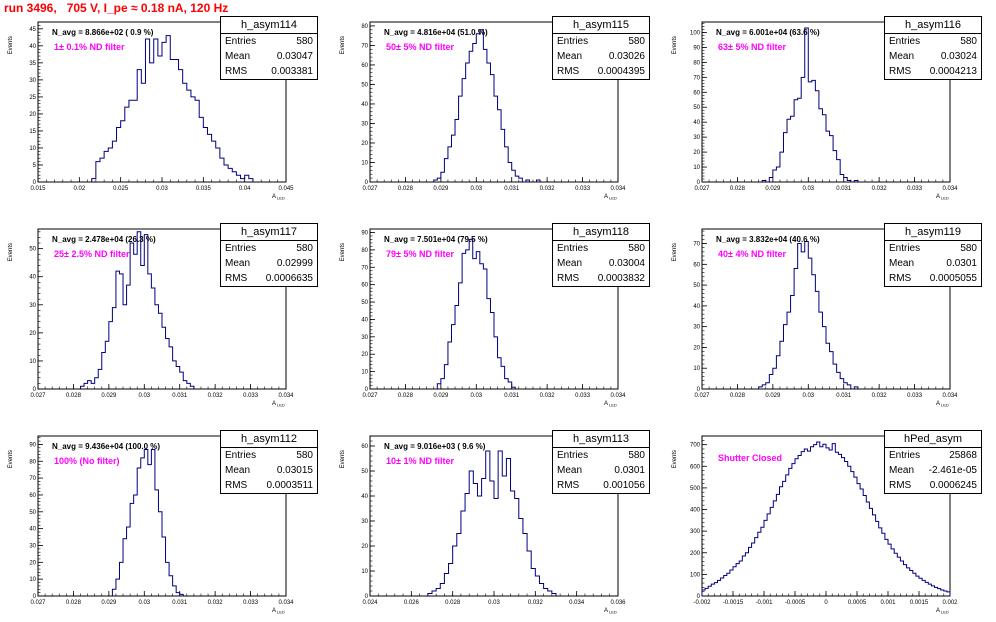 Image resolution: width=996 pixels, height=622 pixels. What do you see at coordinates (35, 166) in the screenshot?
I see `y-tick-label: 5` at bounding box center [35, 166].